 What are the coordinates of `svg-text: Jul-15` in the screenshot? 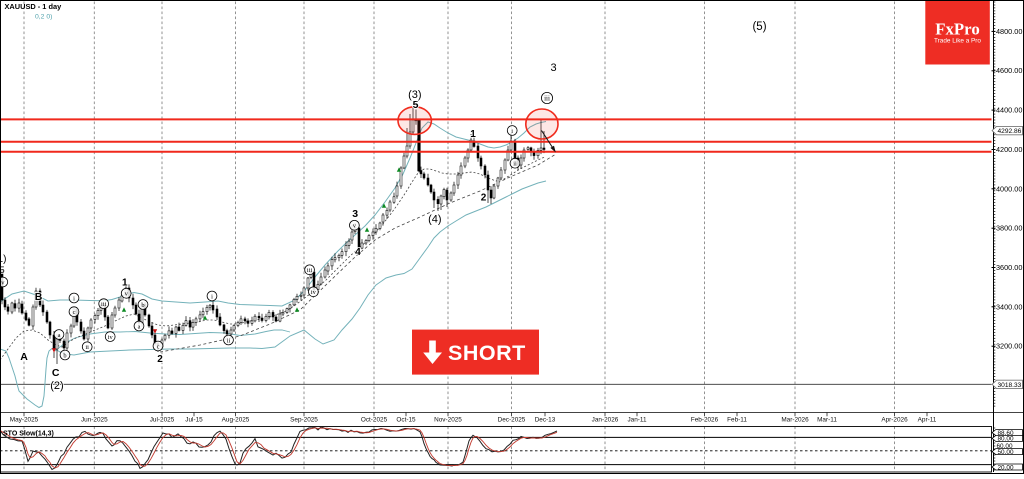 It's located at (194, 419).